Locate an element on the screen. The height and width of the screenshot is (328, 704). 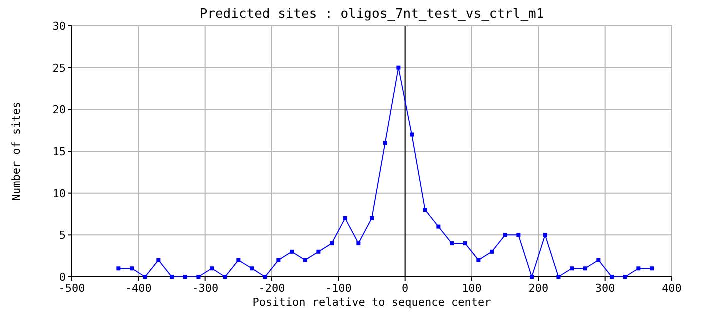
y-tick-label: 30 is located at coordinates (59, 26).